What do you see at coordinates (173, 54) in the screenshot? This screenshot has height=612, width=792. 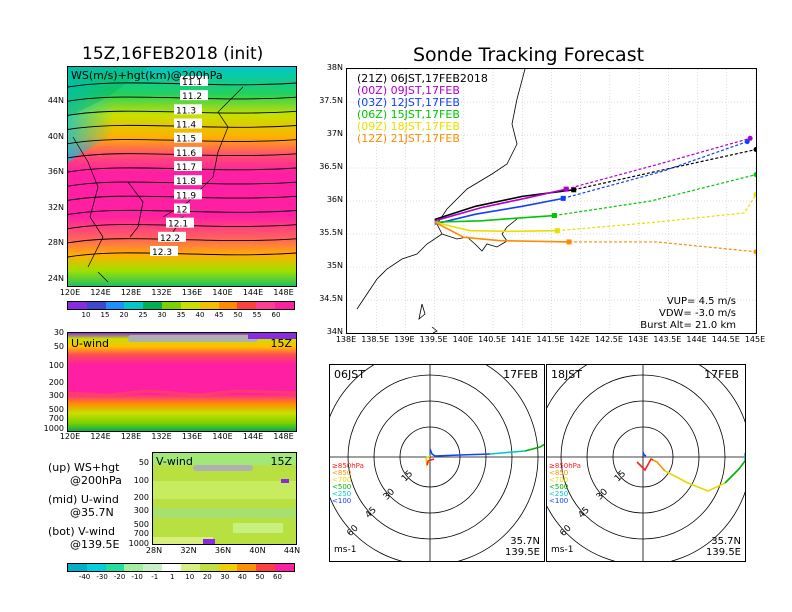 I see `ws-panel-title: 15Z,16FEB2018 (init)` at bounding box center [173, 54].